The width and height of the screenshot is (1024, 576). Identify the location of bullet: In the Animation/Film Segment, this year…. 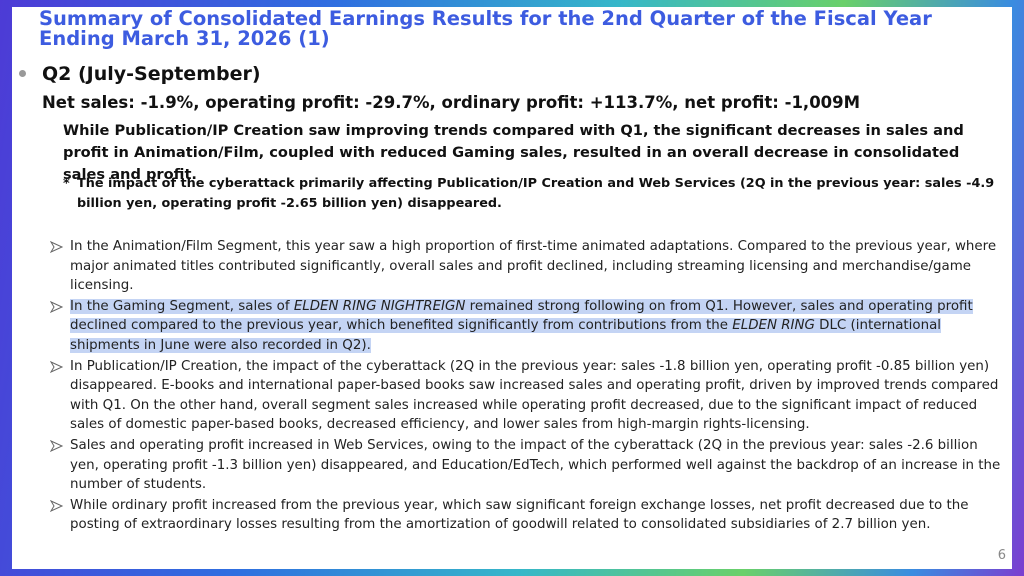
(527, 266).